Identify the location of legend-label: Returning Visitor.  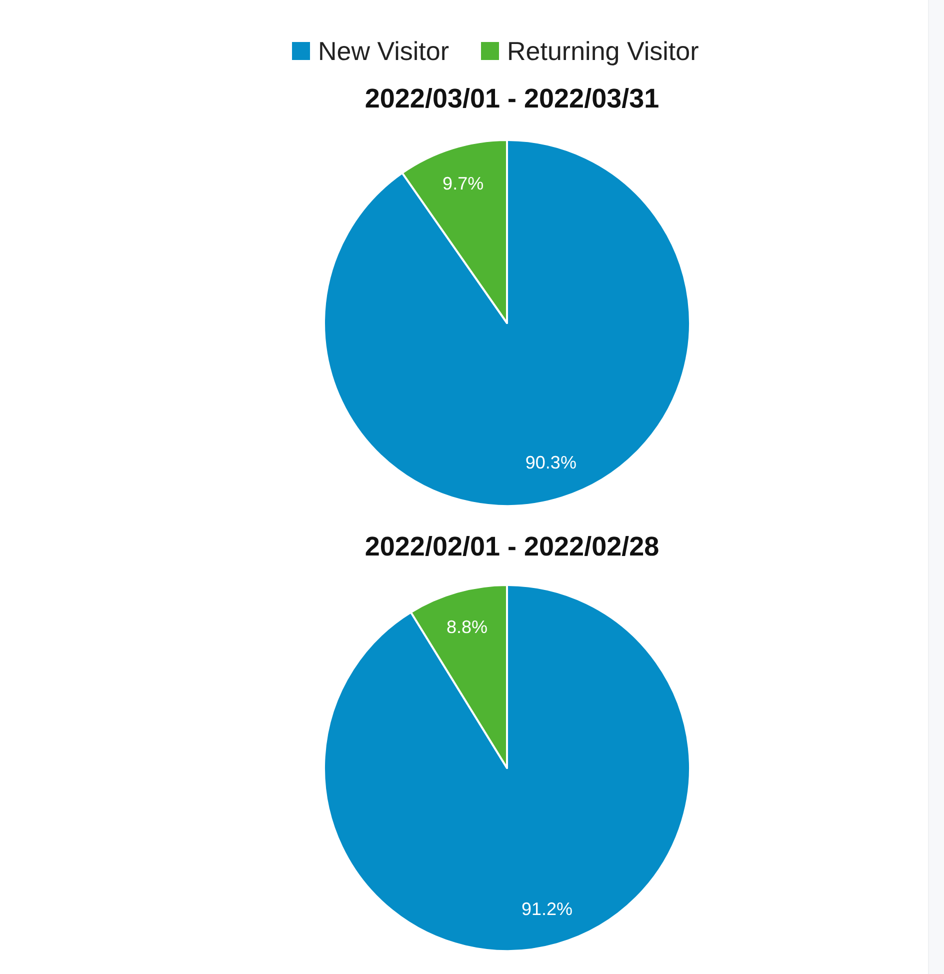
(603, 51).